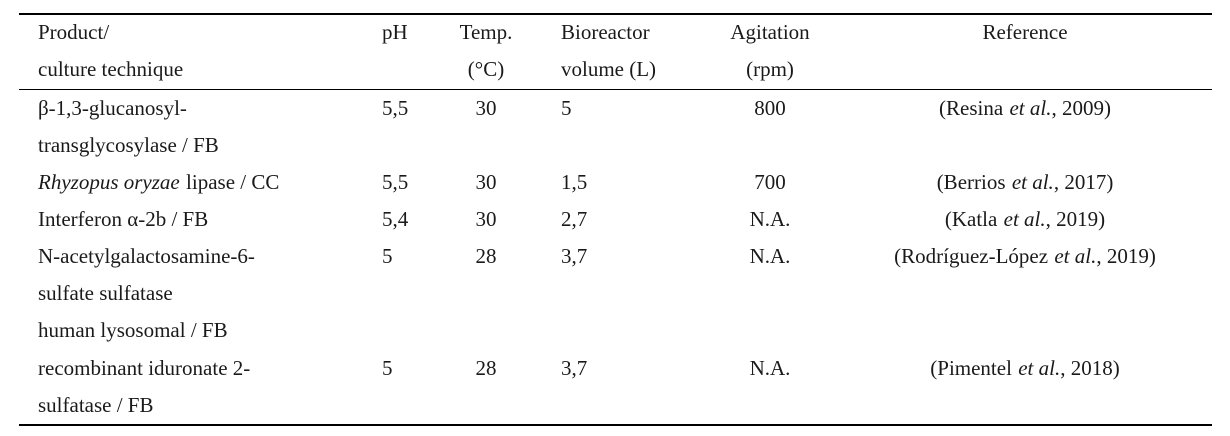 The height and width of the screenshot is (436, 1230). Describe the element at coordinates (609, 50) in the screenshot. I see `header-volume: Bioreactor volume (L)` at that location.